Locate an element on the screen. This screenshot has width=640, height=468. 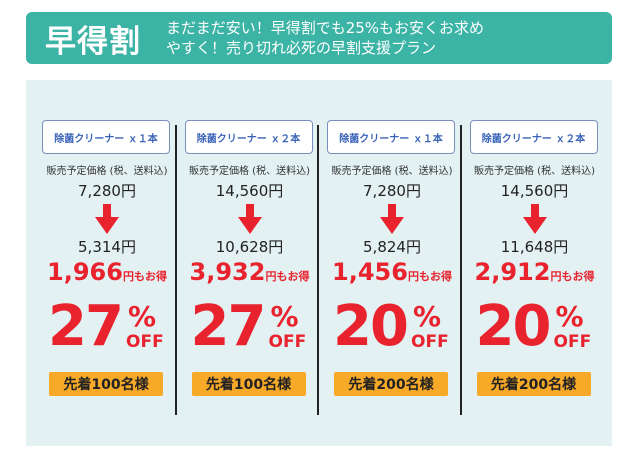
banner-line-1: まだまだ安い！早得割でも25%もお安くお求め is located at coordinates (325, 28).